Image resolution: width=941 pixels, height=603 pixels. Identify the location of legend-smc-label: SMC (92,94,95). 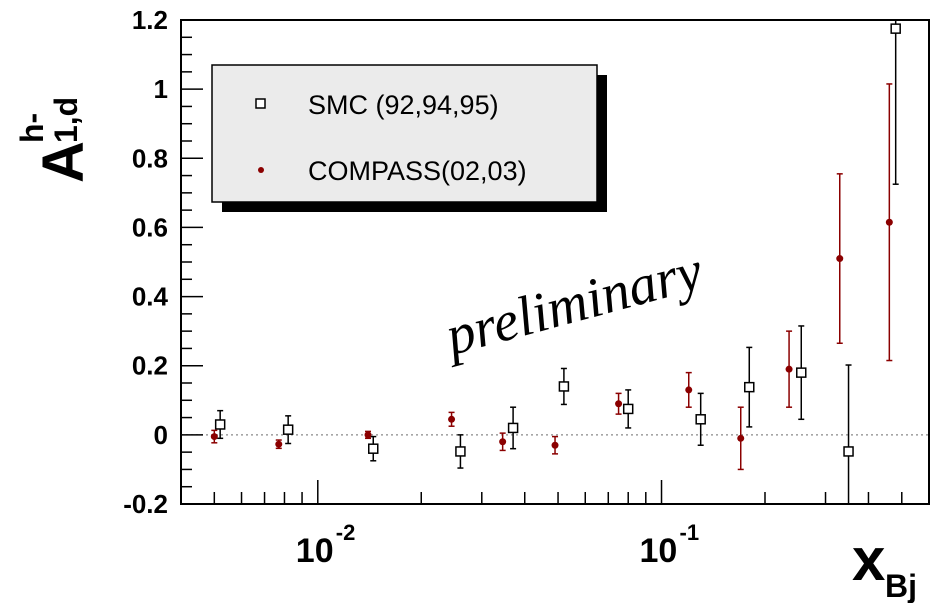
(403, 105).